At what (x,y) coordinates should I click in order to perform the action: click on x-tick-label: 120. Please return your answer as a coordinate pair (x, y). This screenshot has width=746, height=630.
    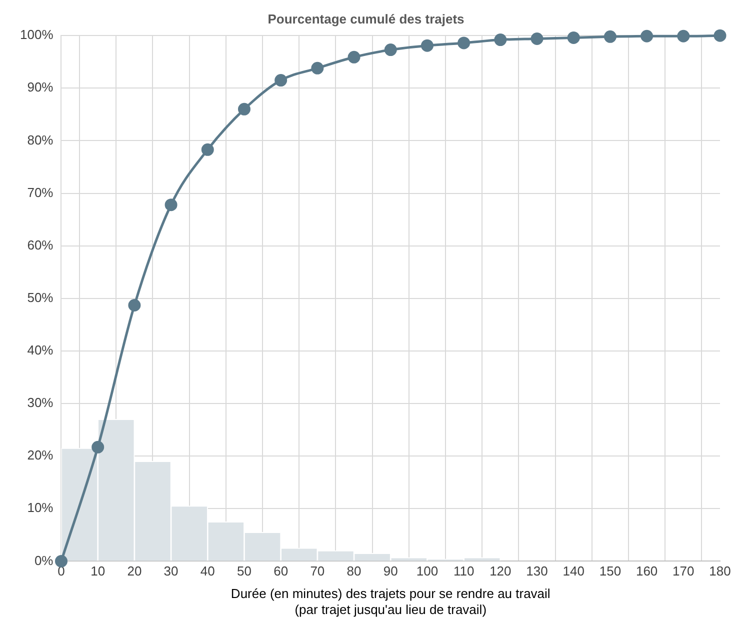
    Looking at the image, I should click on (501, 571).